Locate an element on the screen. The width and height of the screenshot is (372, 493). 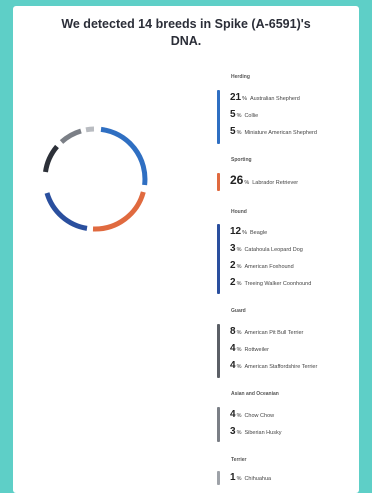
group-header-sporting: Sporting is located at coordinates (241, 160).